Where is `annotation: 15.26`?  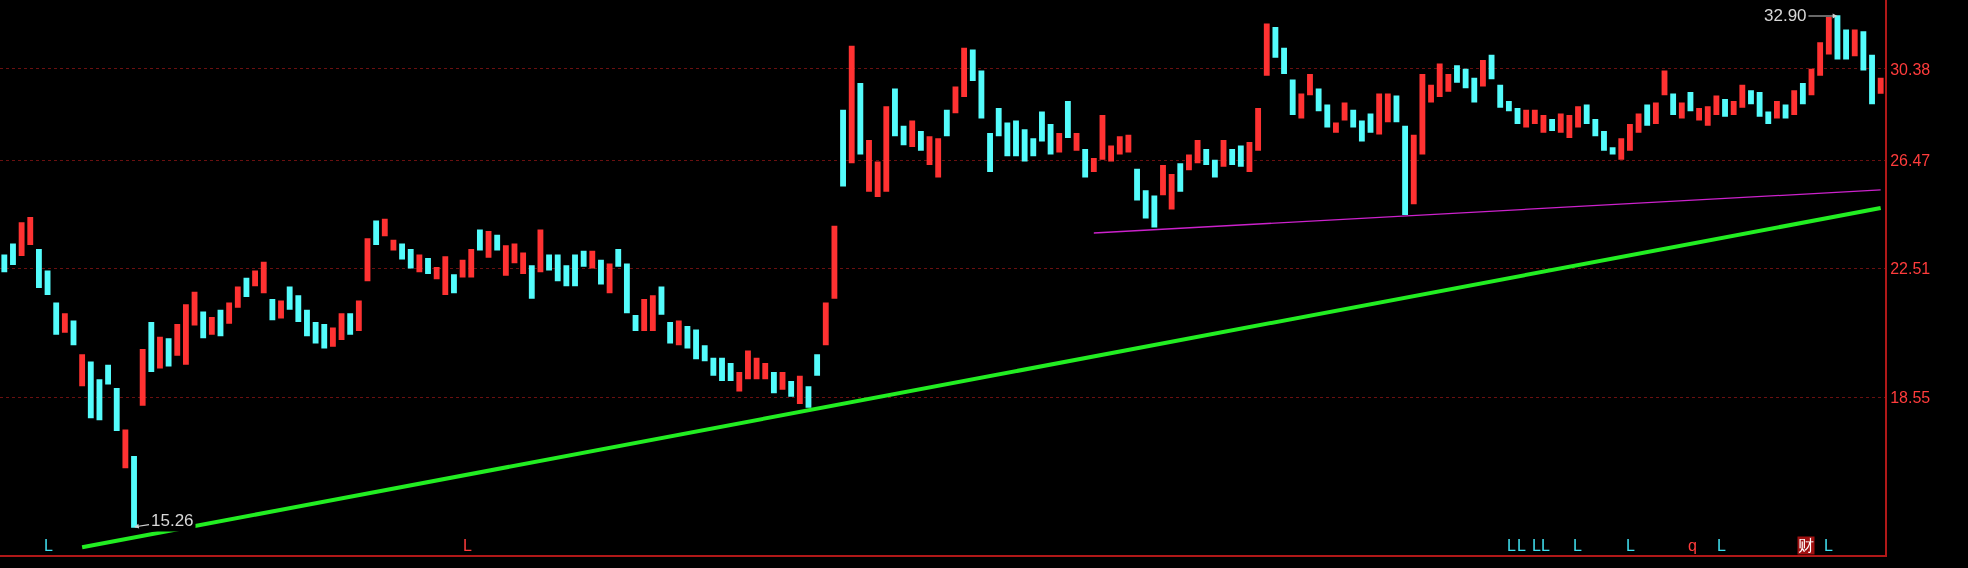 annotation: 15.26 is located at coordinates (172, 520).